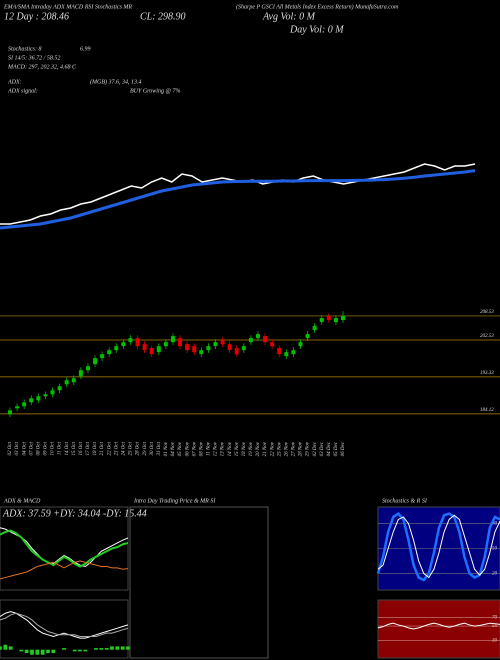 Image resolution: width=500 pixels, height=660 pixels. Describe the element at coordinates (329, 448) in the screenshot. I see `x-tick-label: 04 Dec` at that location.